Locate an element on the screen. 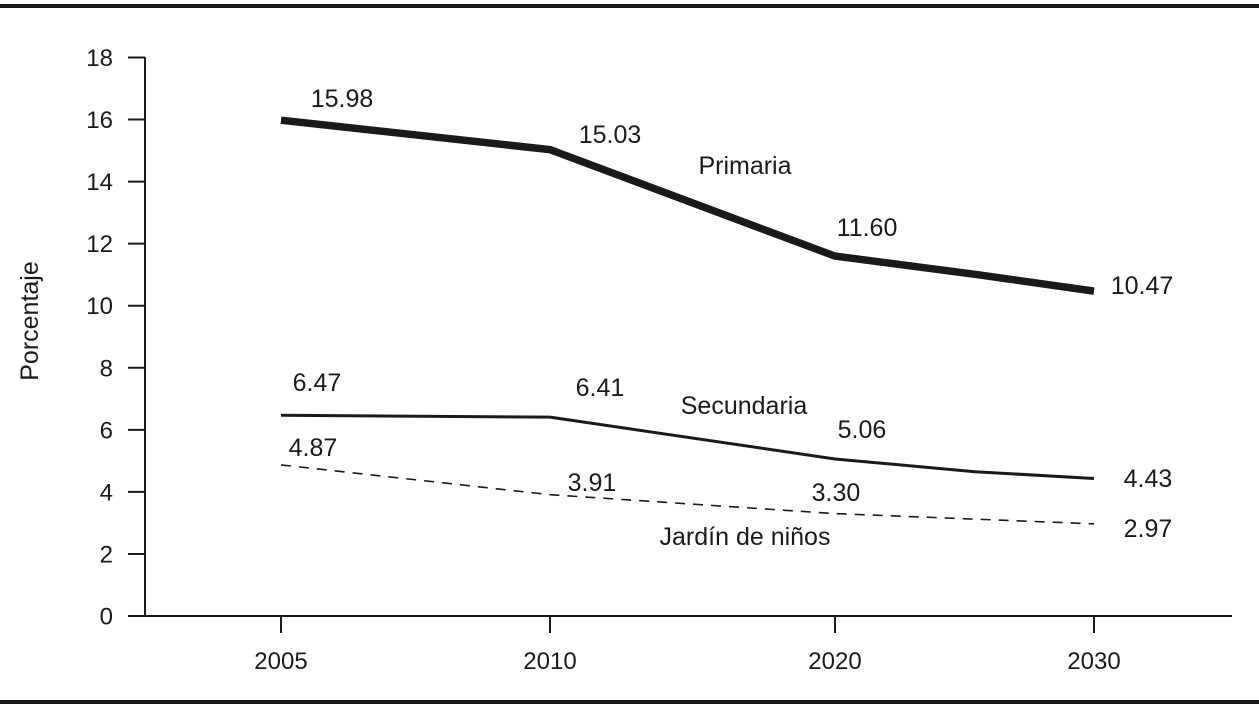  y-axis-title: Porcentaje is located at coordinates (30, 321).